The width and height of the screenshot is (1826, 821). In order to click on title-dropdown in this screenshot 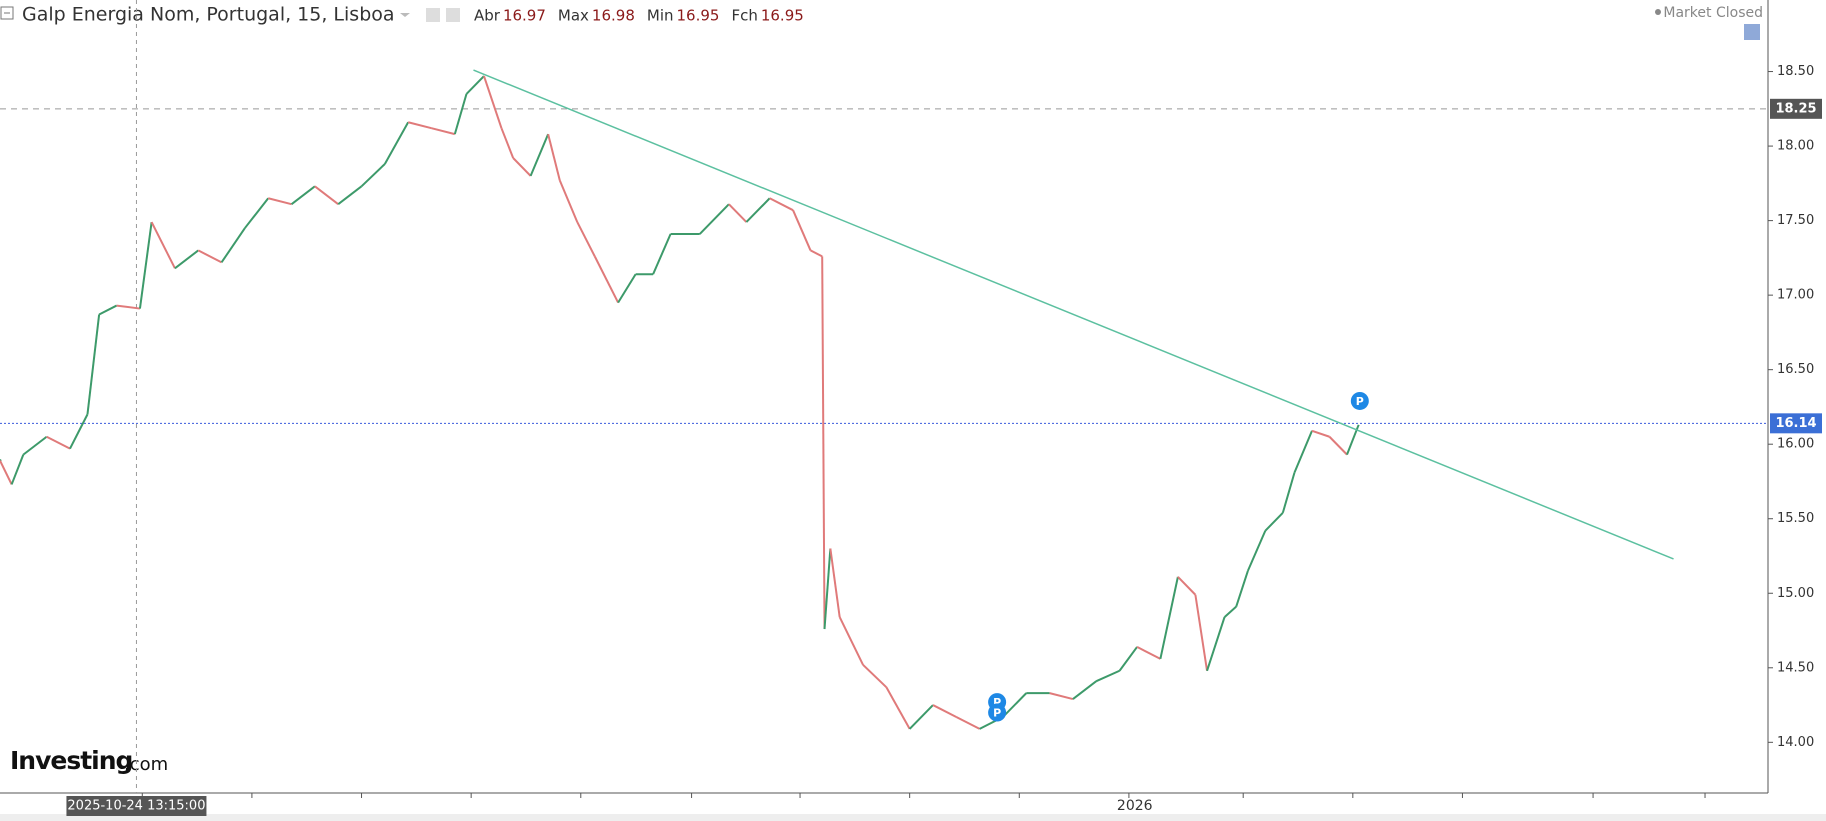, I will do `click(405, 15)`.